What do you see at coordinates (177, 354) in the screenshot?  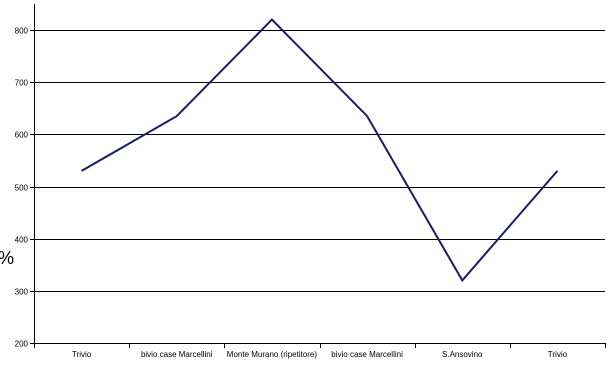 I see `x-tick-label-1: bivio case Marcellini` at bounding box center [177, 354].